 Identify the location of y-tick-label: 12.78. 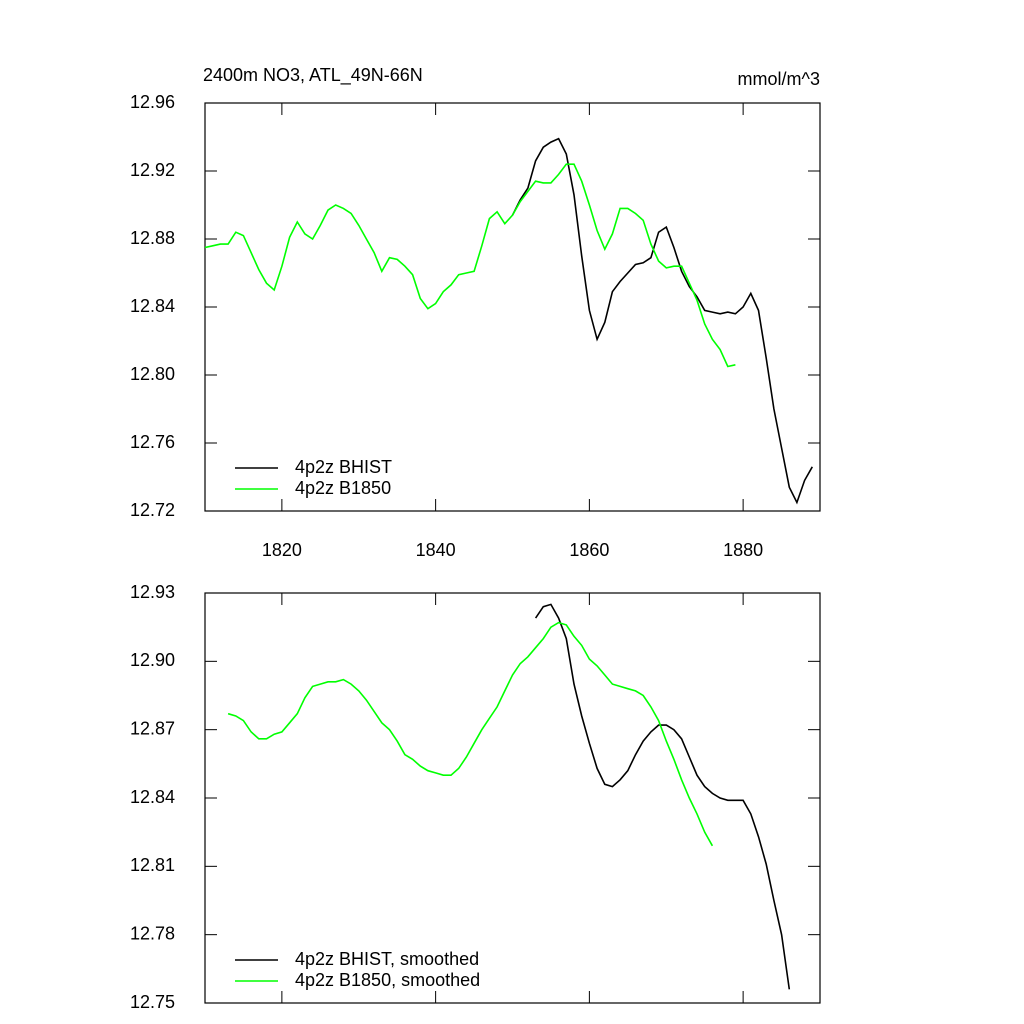
(152, 933).